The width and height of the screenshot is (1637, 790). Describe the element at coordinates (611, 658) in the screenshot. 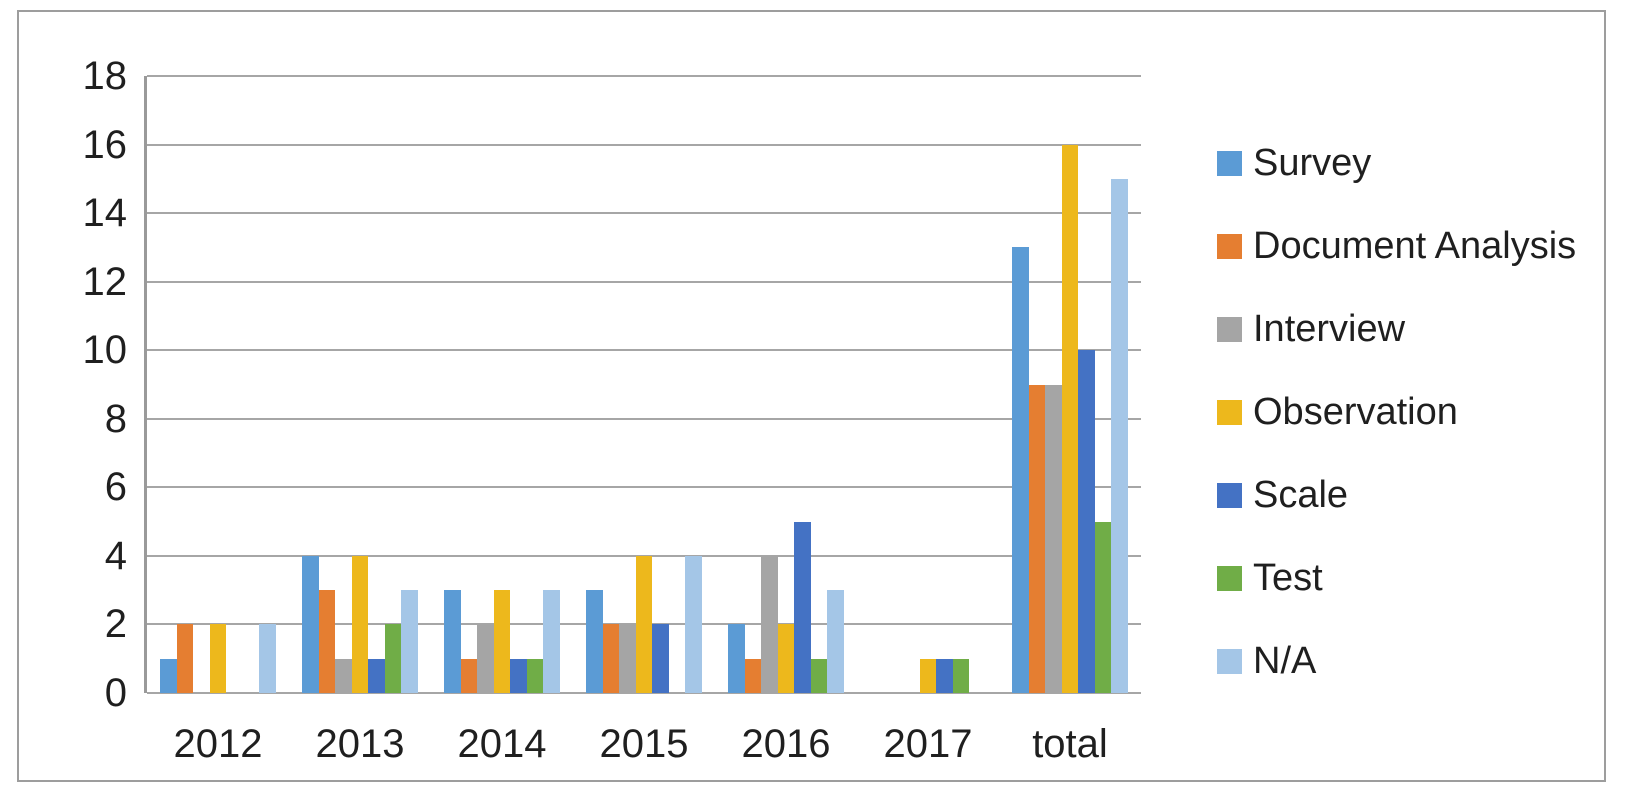

I see `bar-document-analysis-2015` at that location.